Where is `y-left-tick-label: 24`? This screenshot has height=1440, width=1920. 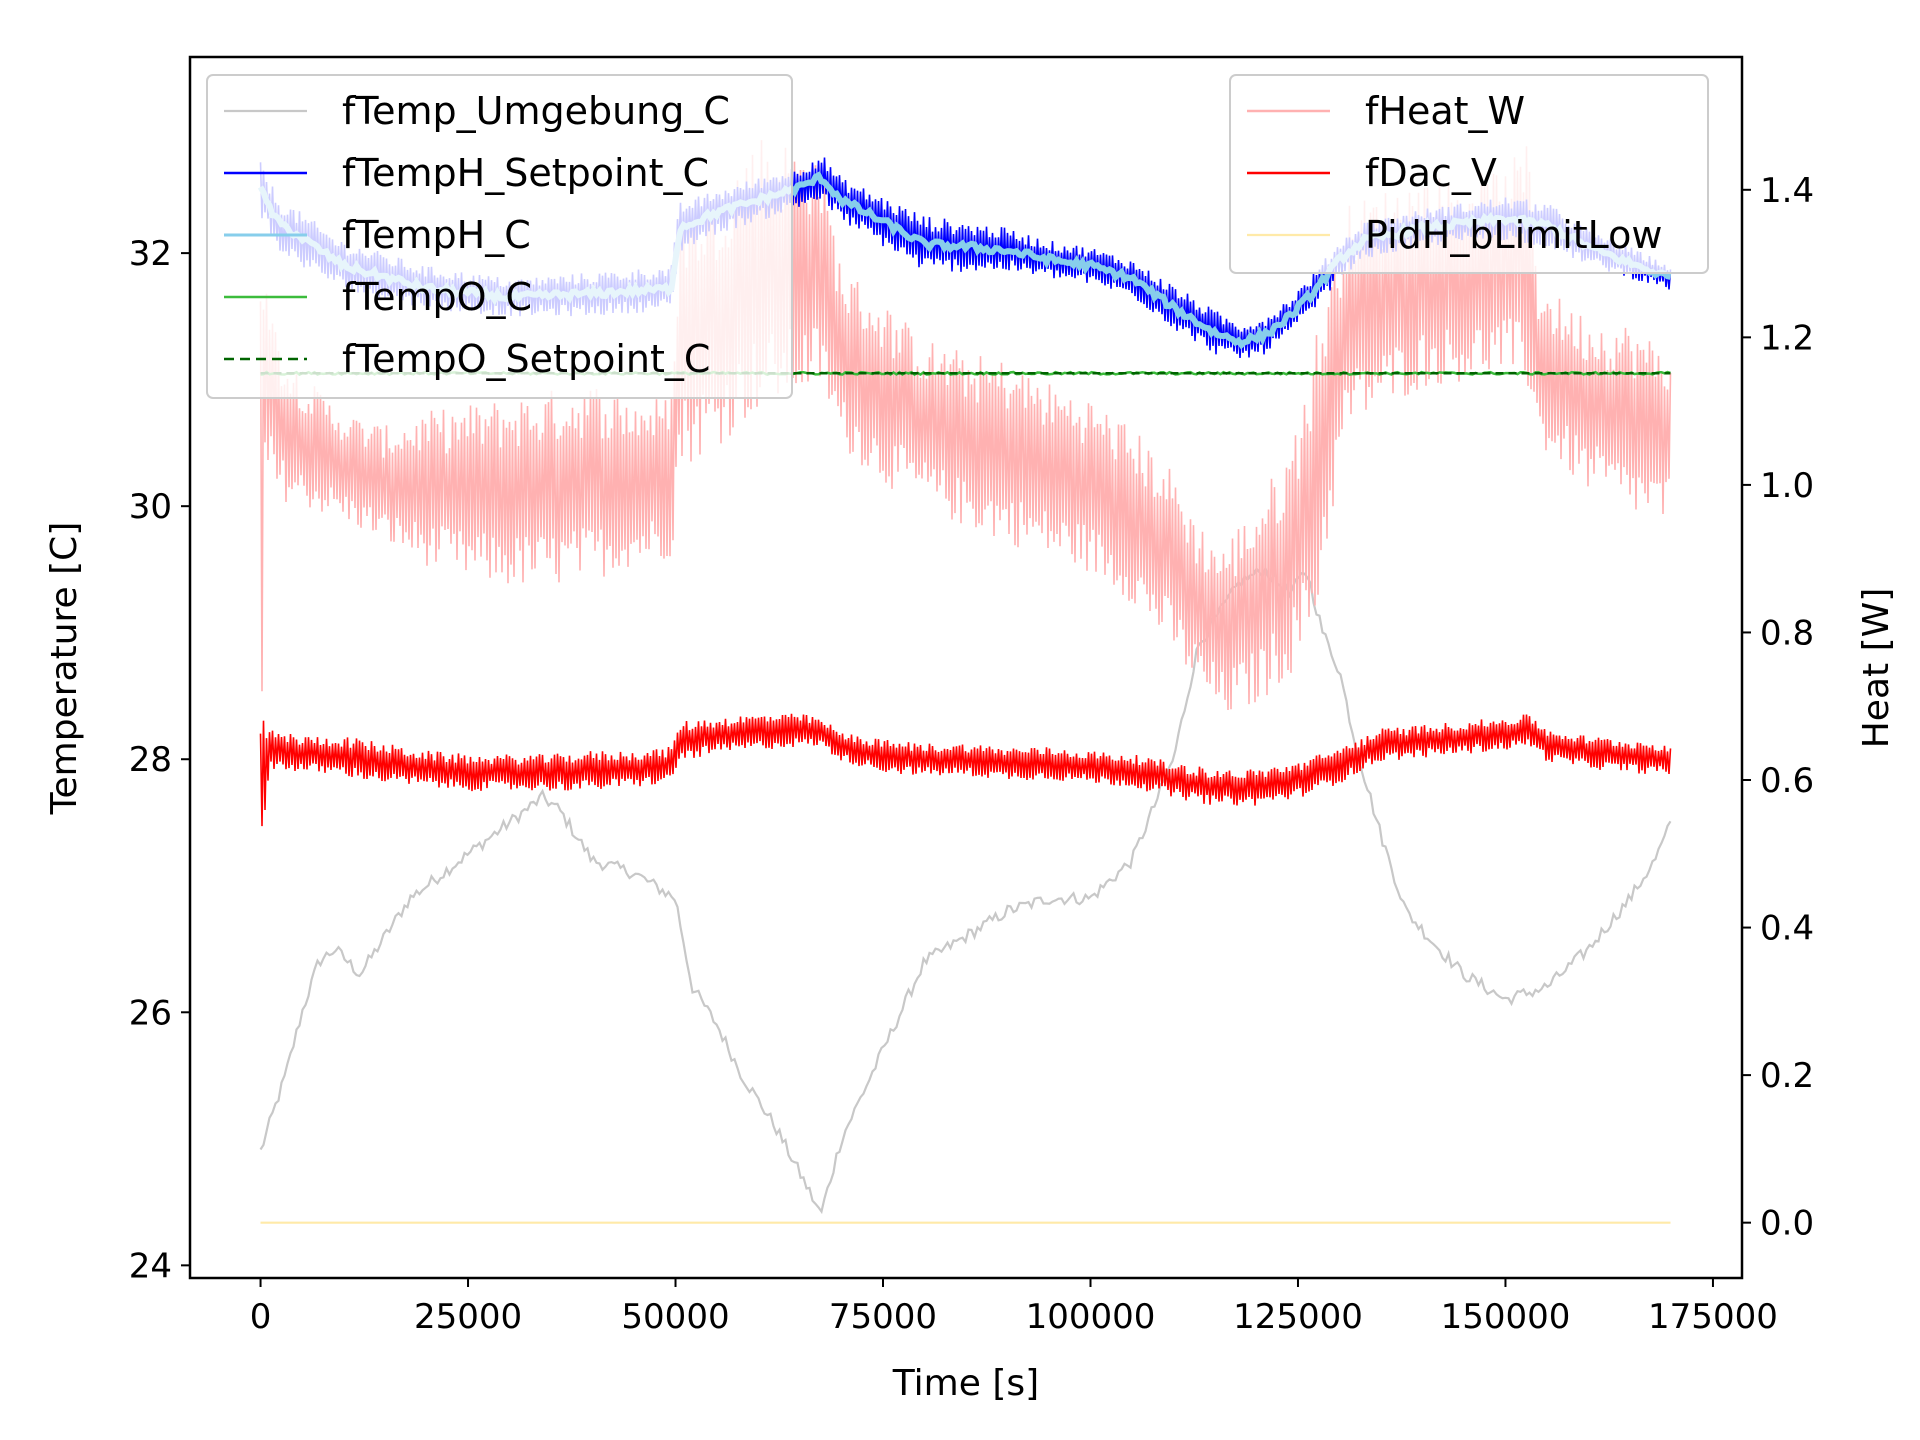
y-left-tick-label: 24 is located at coordinates (150, 1266).